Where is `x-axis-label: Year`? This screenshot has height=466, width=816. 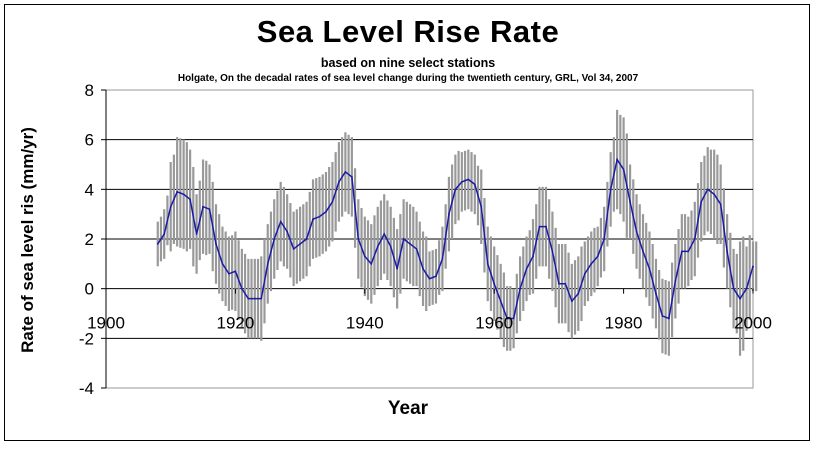 x-axis-label: Year is located at coordinates (408, 408).